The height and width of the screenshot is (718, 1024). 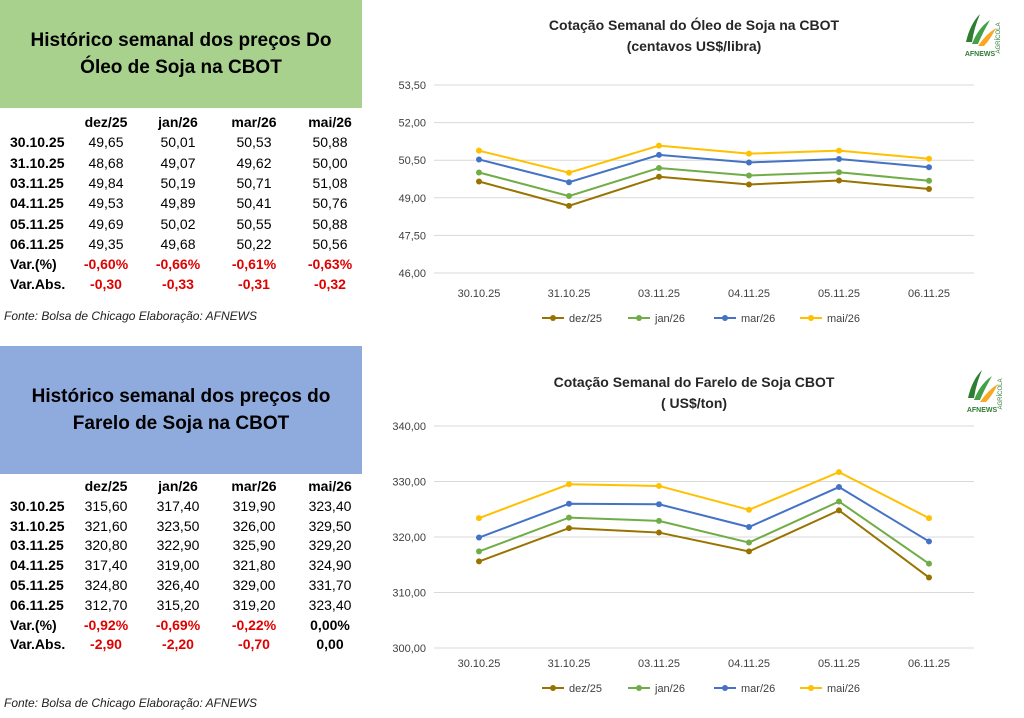 I want to click on meal-var-pct-label: Var.(%), so click(x=33, y=624).